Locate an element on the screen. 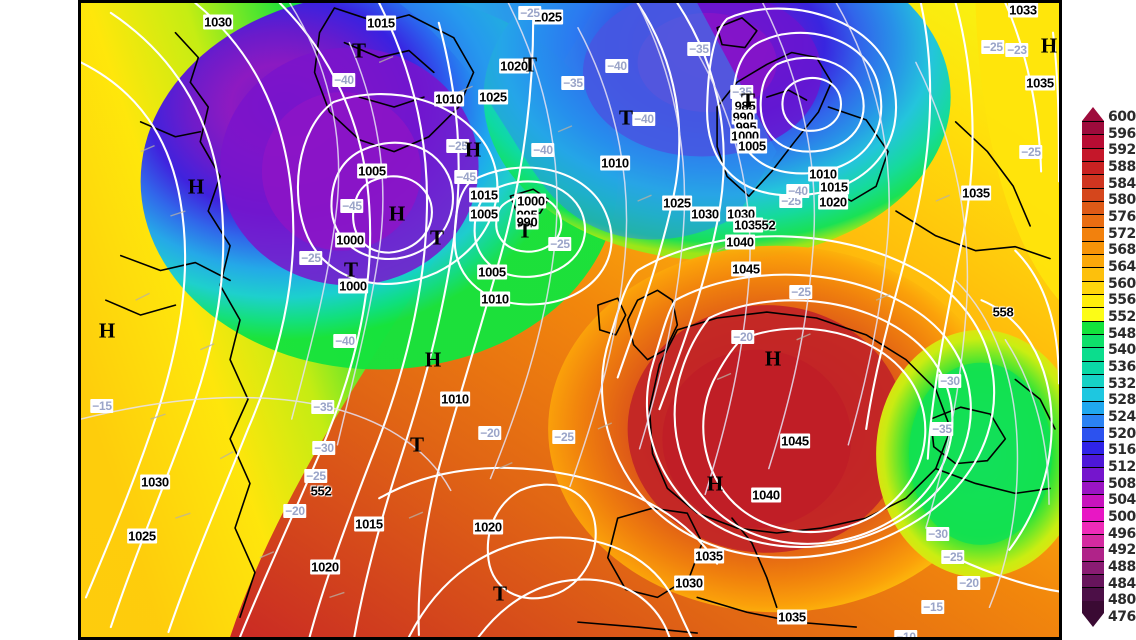 The image size is (1136, 640). colorbar-tick-label: 552 is located at coordinates (1122, 317).